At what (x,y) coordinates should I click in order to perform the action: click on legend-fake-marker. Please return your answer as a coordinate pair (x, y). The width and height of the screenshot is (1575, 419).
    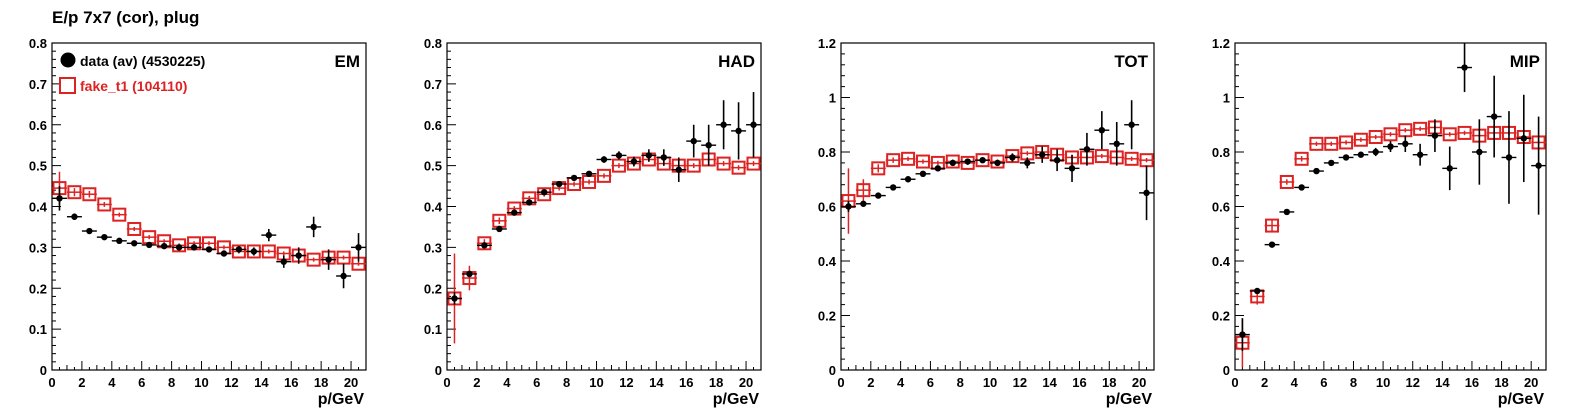
    Looking at the image, I should click on (67, 85).